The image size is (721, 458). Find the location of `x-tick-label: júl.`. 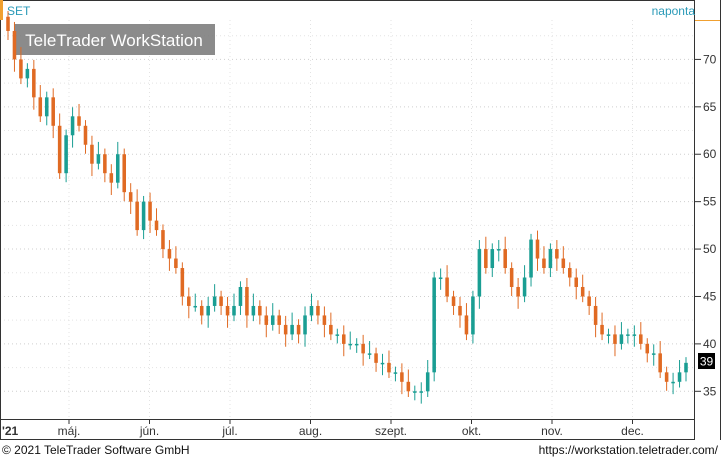

x-tick-label: júl. is located at coordinates (229, 431).